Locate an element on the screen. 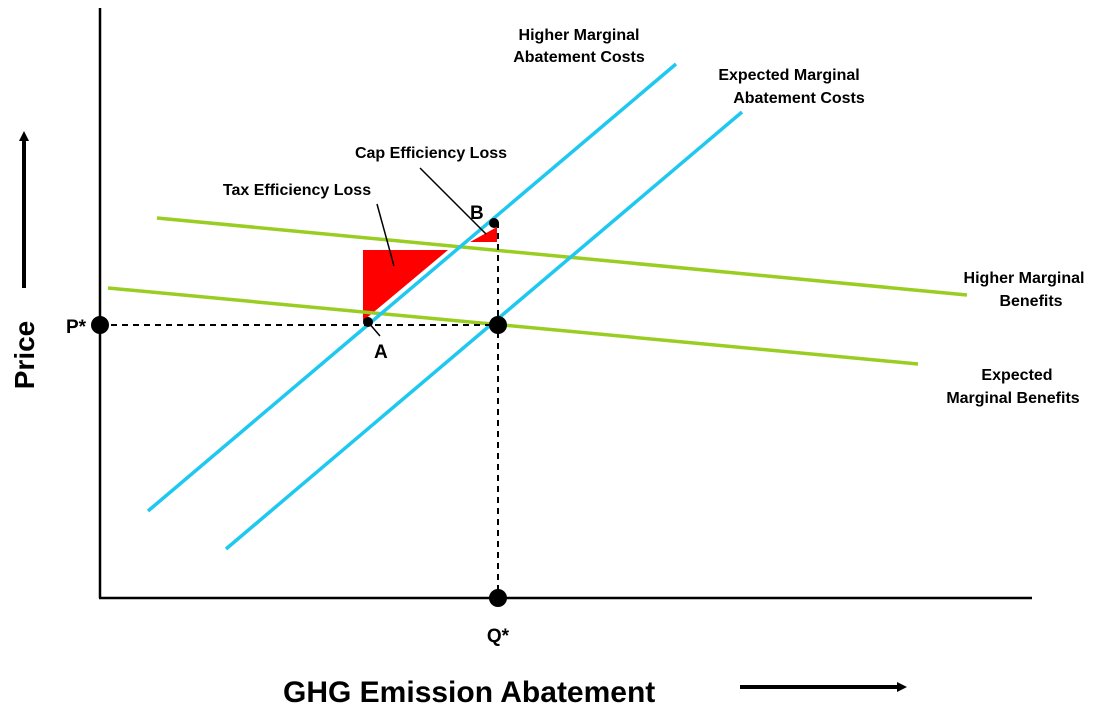  point-a-label: A is located at coordinates (381, 352).